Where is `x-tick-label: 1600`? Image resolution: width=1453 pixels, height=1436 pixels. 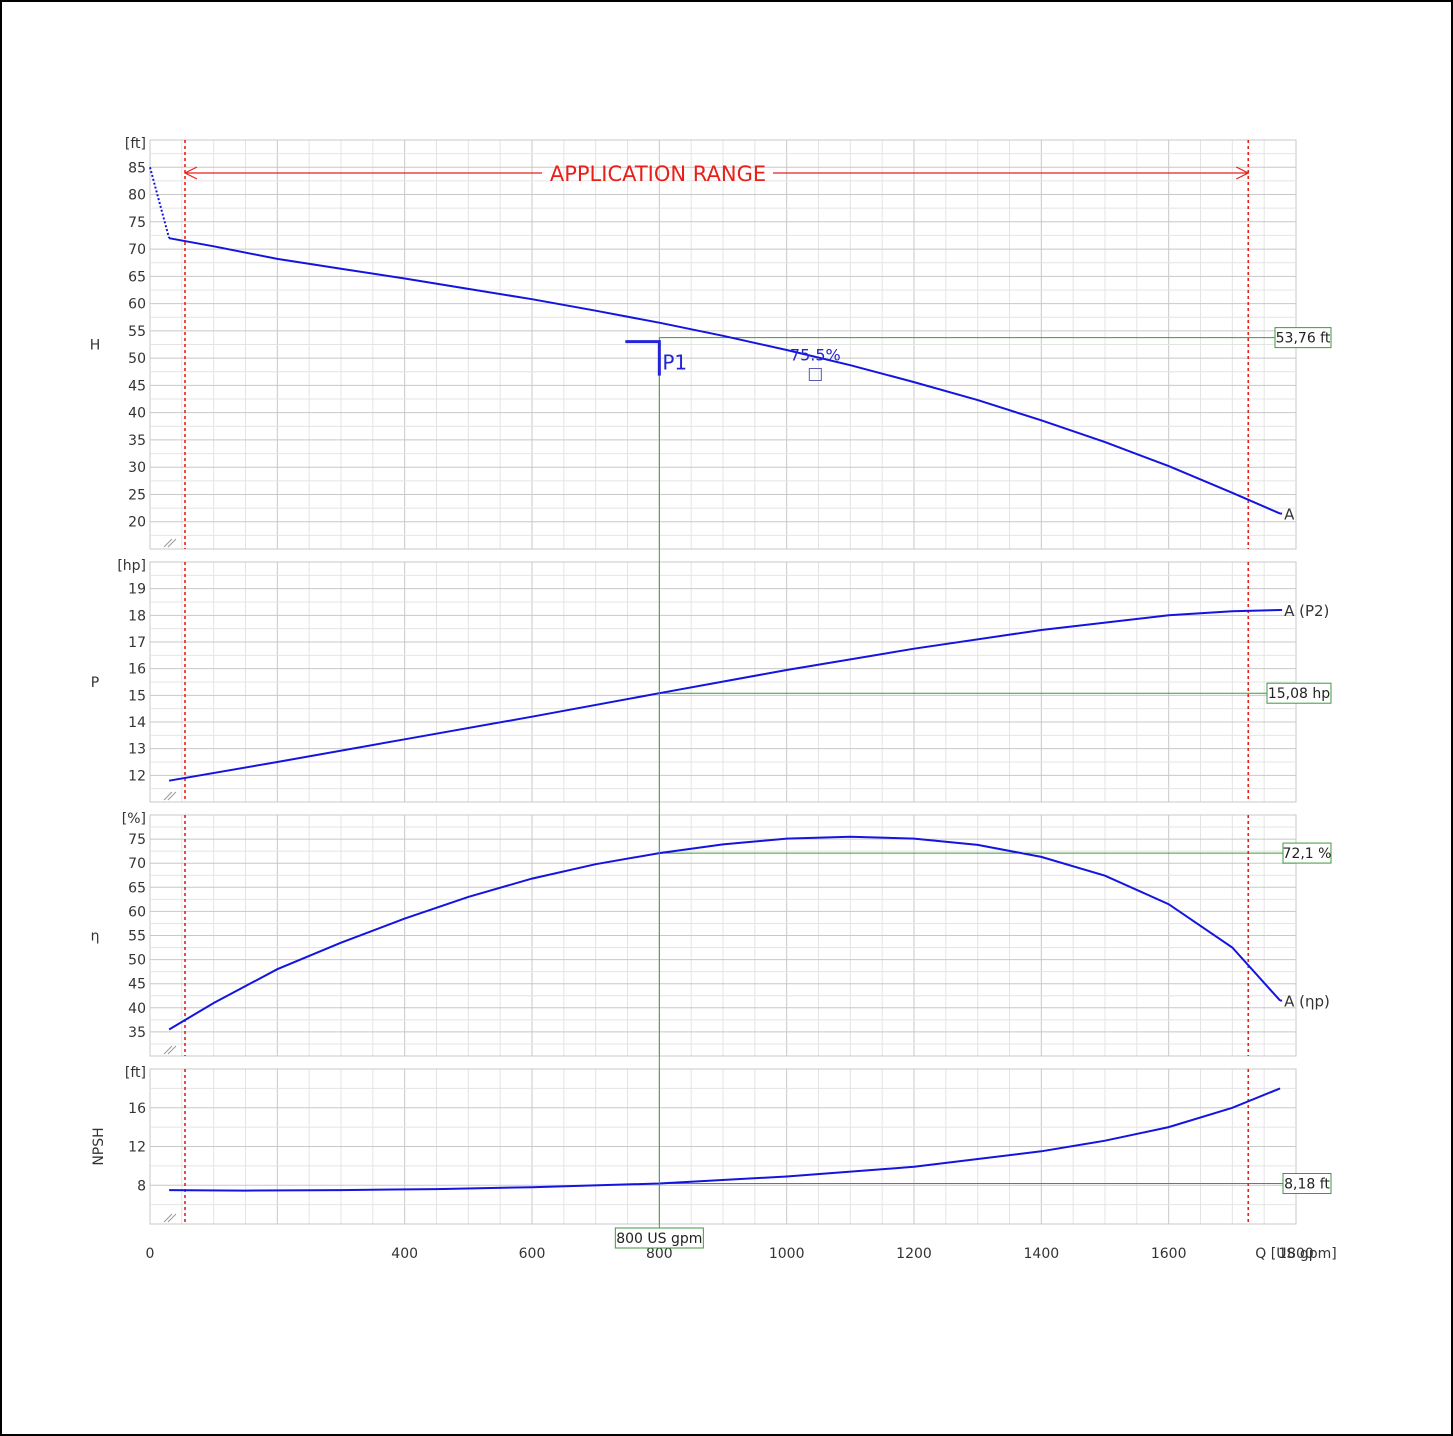 x-tick-label: 1600 is located at coordinates (1169, 1254).